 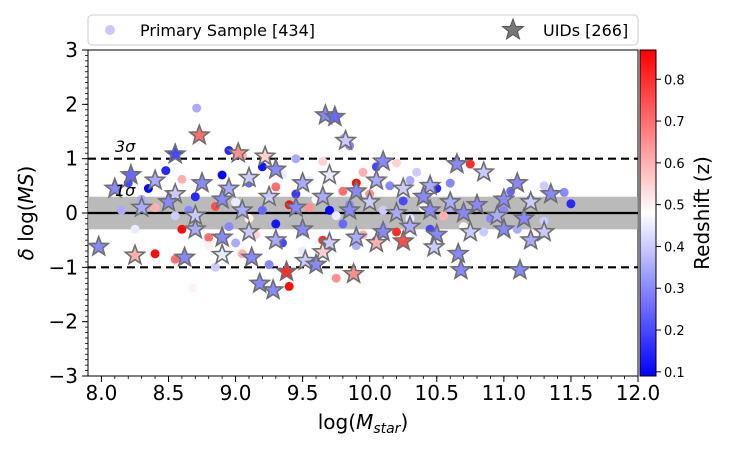 I want to click on colorbar-axis: 0.1 0.2 0.3 0.4 0.5 0.6 0.7 0.8, so click(x=670, y=227).